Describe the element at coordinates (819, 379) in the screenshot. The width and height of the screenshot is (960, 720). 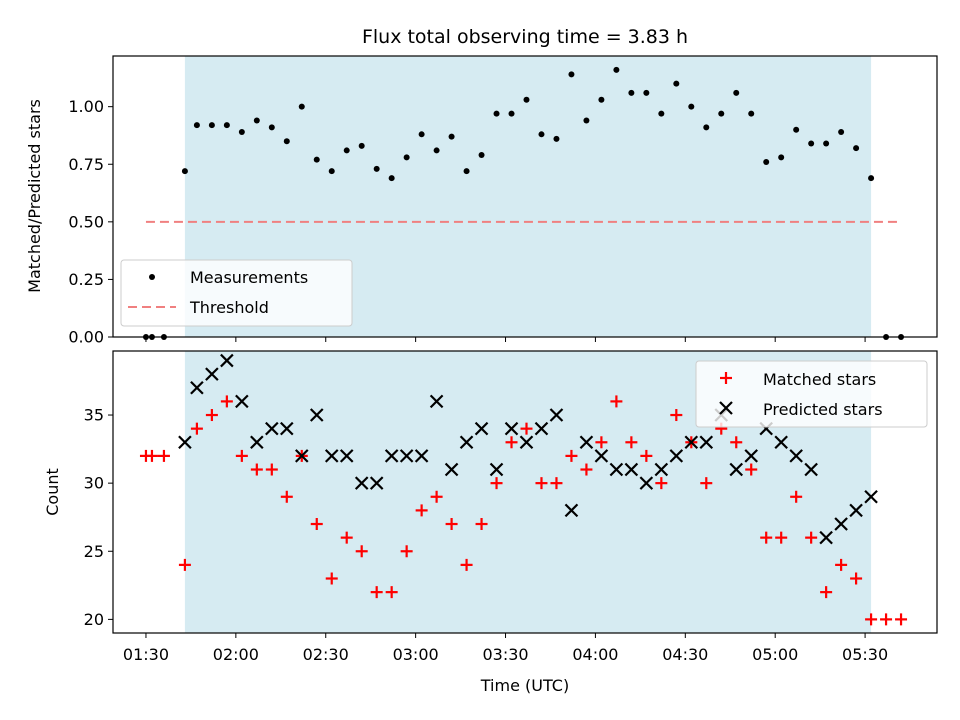
I see `legend-label-matched: Matched stars` at that location.